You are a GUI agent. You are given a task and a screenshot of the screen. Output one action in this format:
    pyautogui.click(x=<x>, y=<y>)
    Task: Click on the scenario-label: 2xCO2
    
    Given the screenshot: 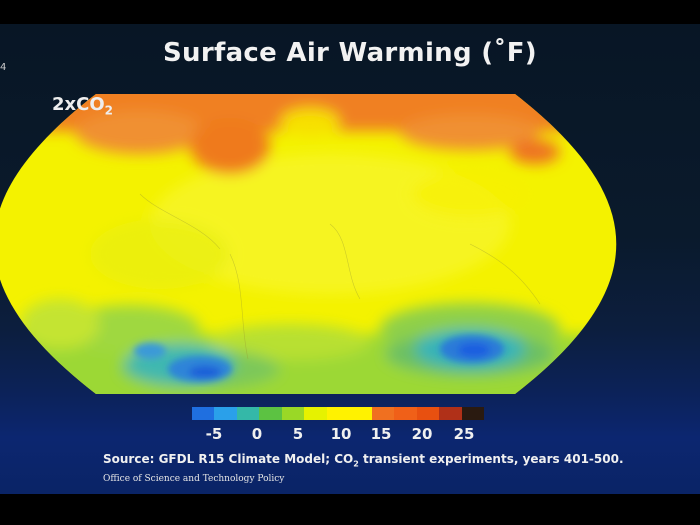 What is the action you would take?
    pyautogui.click(x=82, y=106)
    